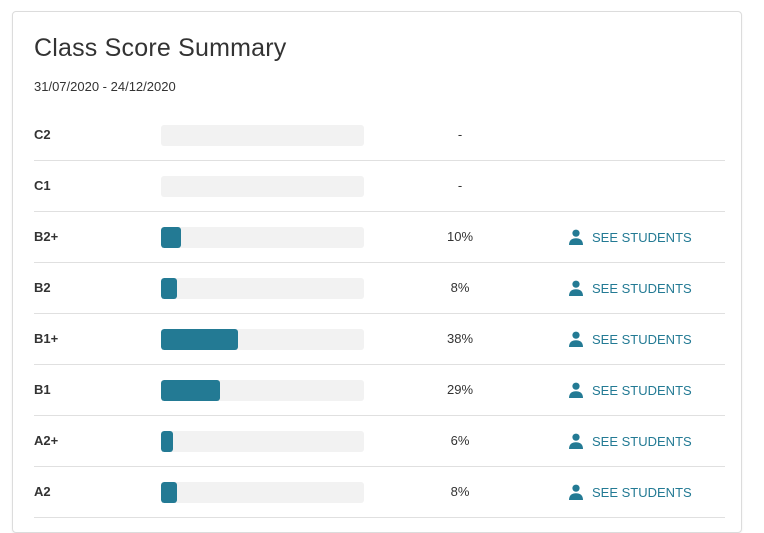 Image resolution: width=764 pixels, height=533 pixels. What do you see at coordinates (460, 389) in the screenshot?
I see `percent-value: 29%` at bounding box center [460, 389].